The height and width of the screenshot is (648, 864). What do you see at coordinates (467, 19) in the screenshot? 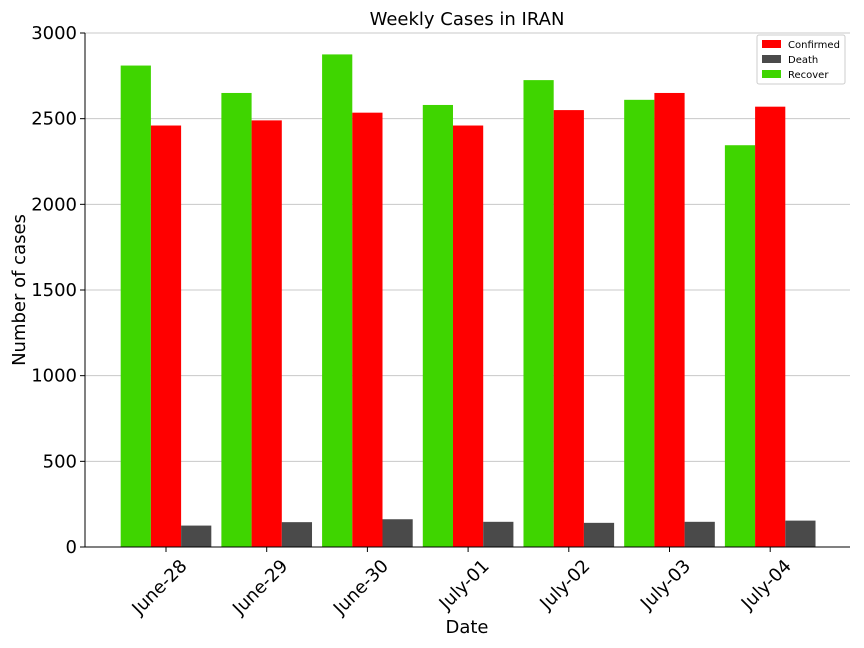
I see `chart-title: Weekly Cases in IRAN` at bounding box center [467, 19].